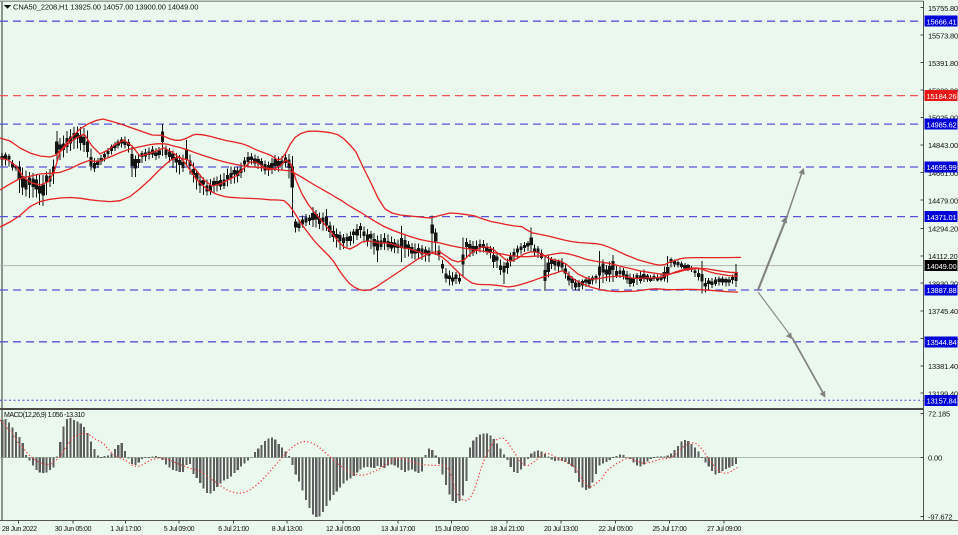 The width and height of the screenshot is (958, 535). I want to click on svg-text: 1 Jul 17:00, so click(125, 529).